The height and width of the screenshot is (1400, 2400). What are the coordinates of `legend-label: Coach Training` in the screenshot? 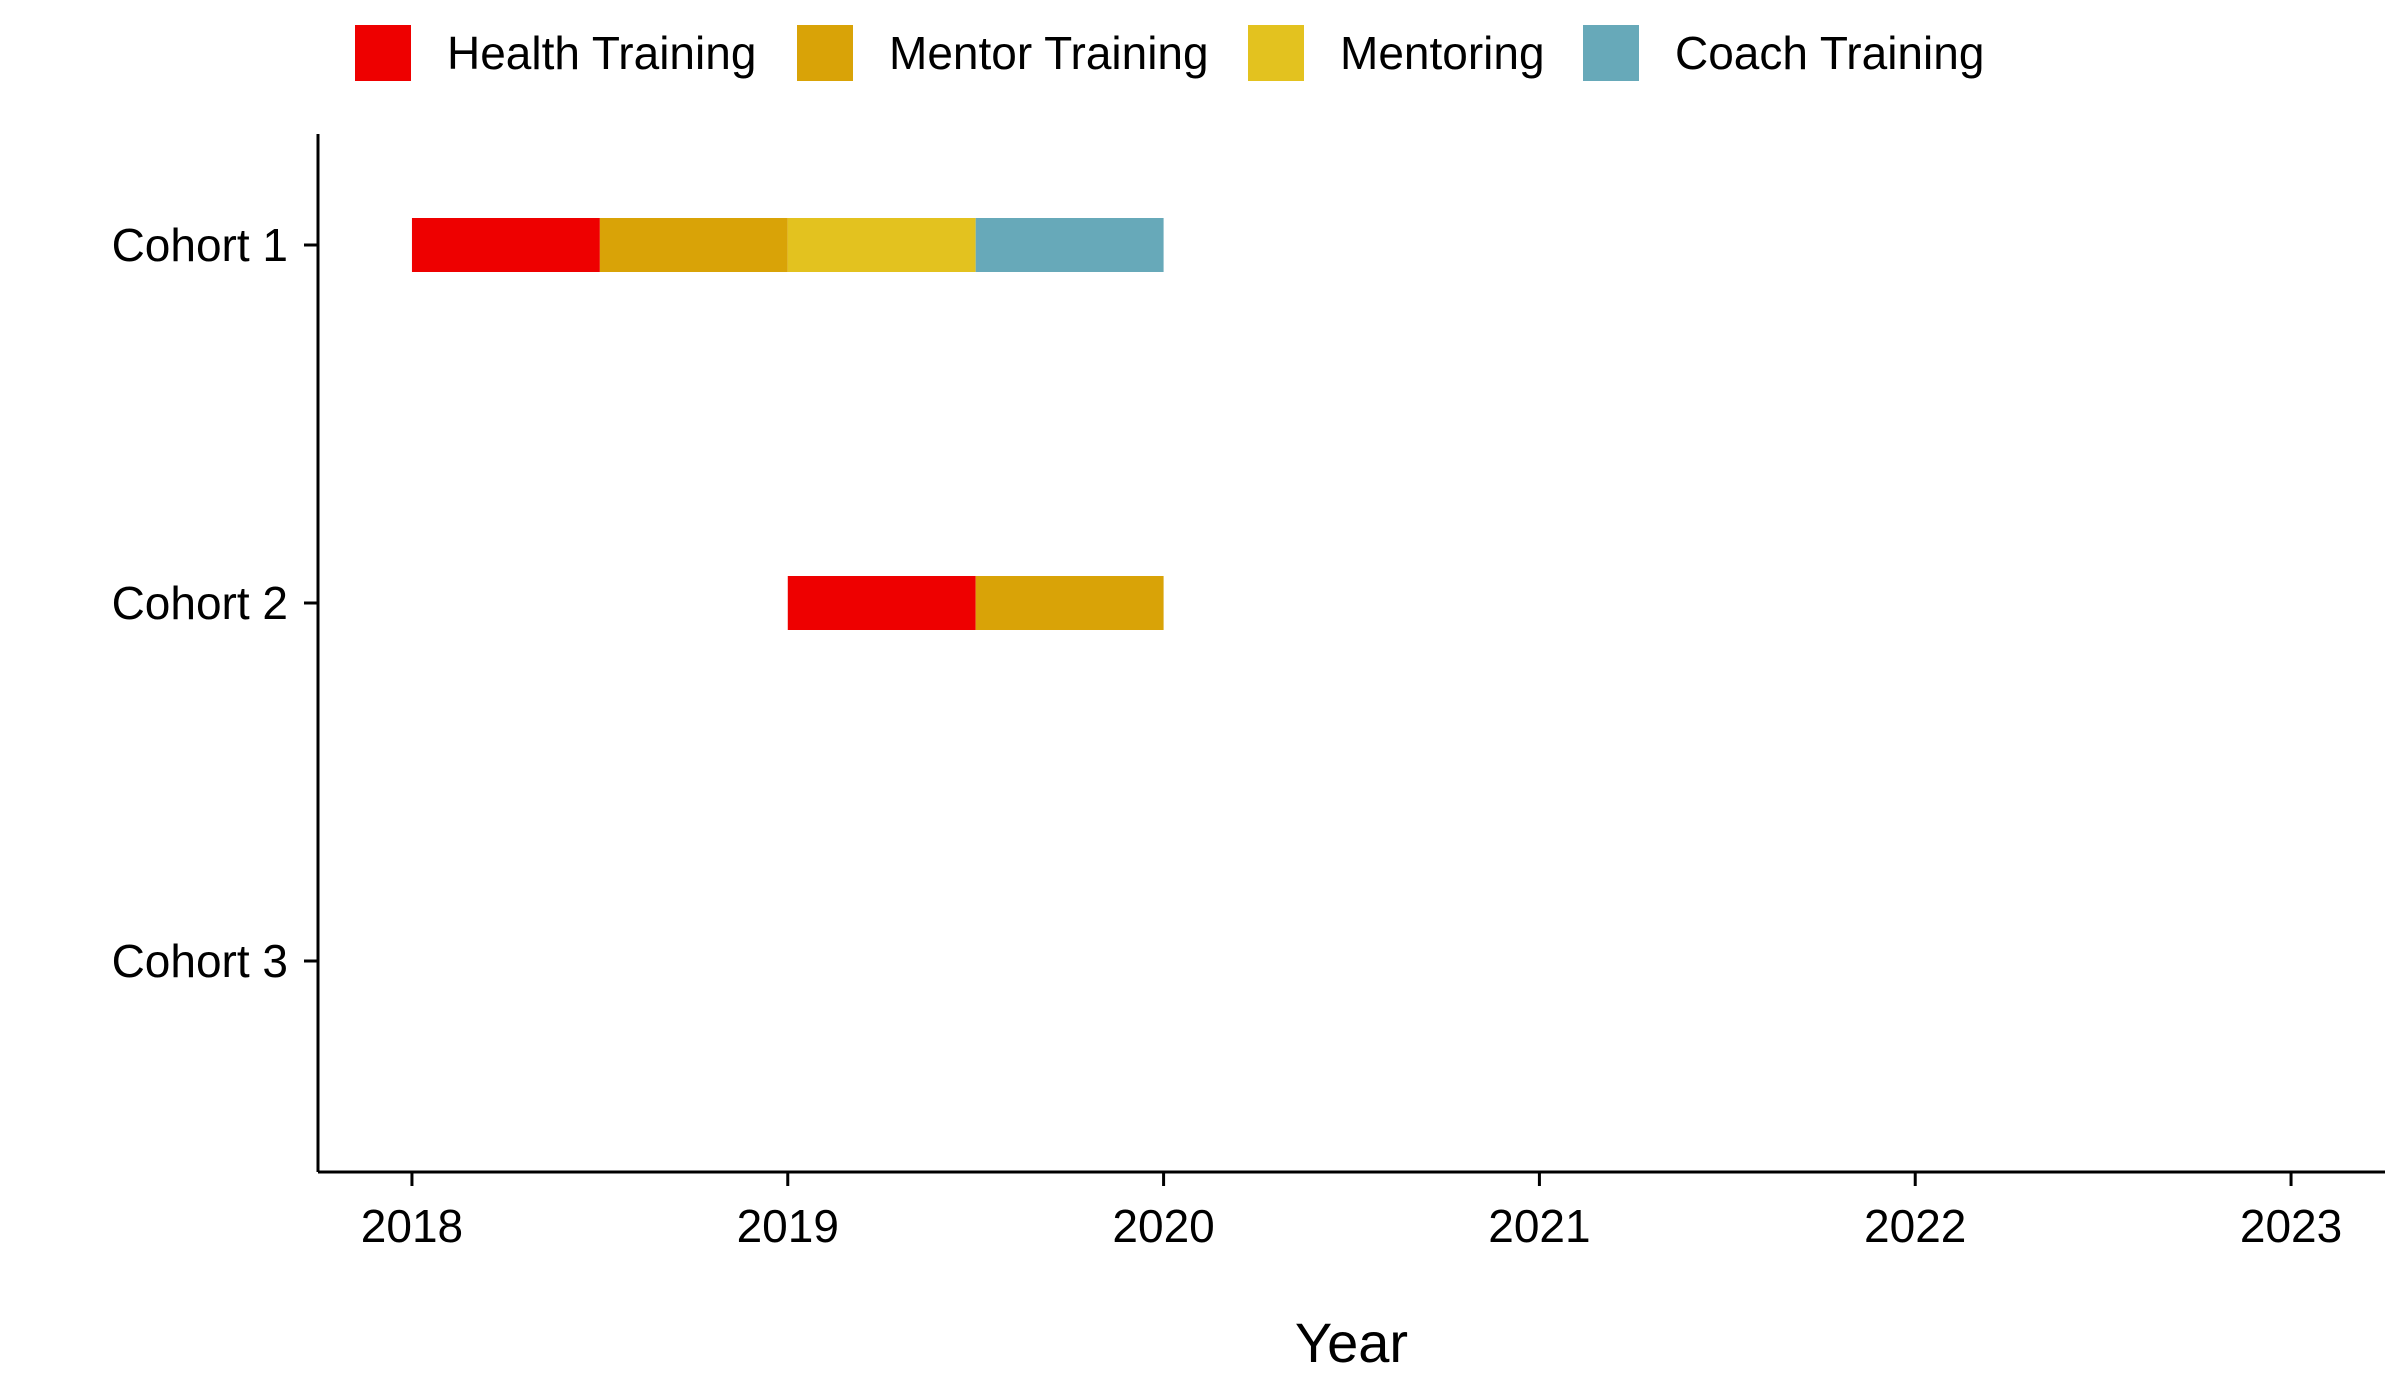 It's located at (1829, 53).